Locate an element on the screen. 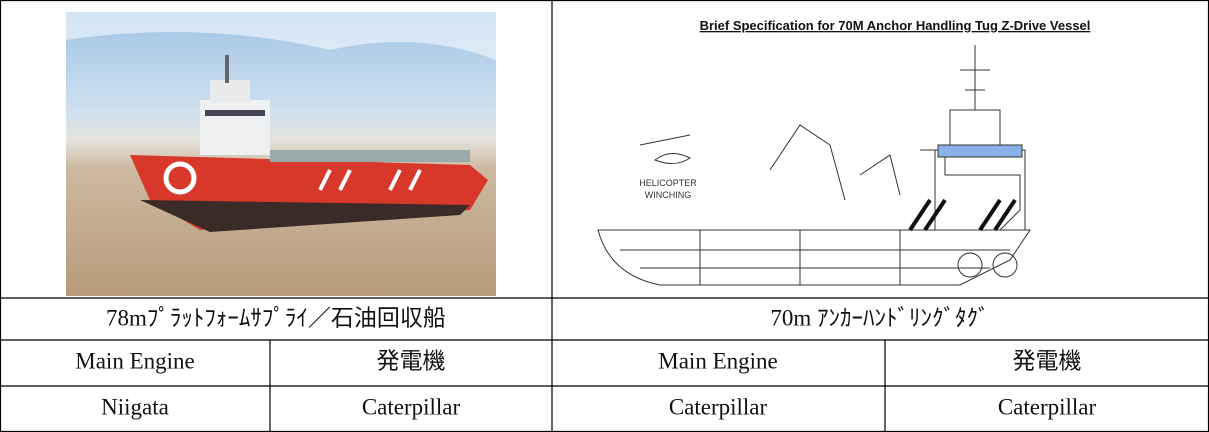 This screenshot has height=432, width=1209. drawing-label: WINCHING is located at coordinates (668, 195).